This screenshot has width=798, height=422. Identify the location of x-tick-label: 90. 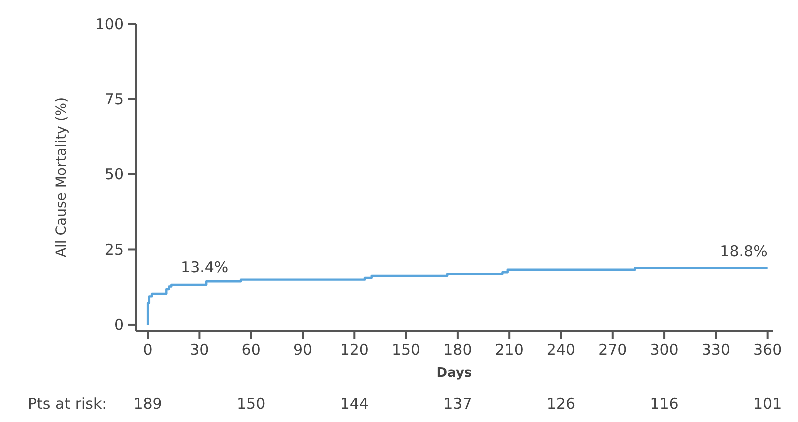
(303, 350).